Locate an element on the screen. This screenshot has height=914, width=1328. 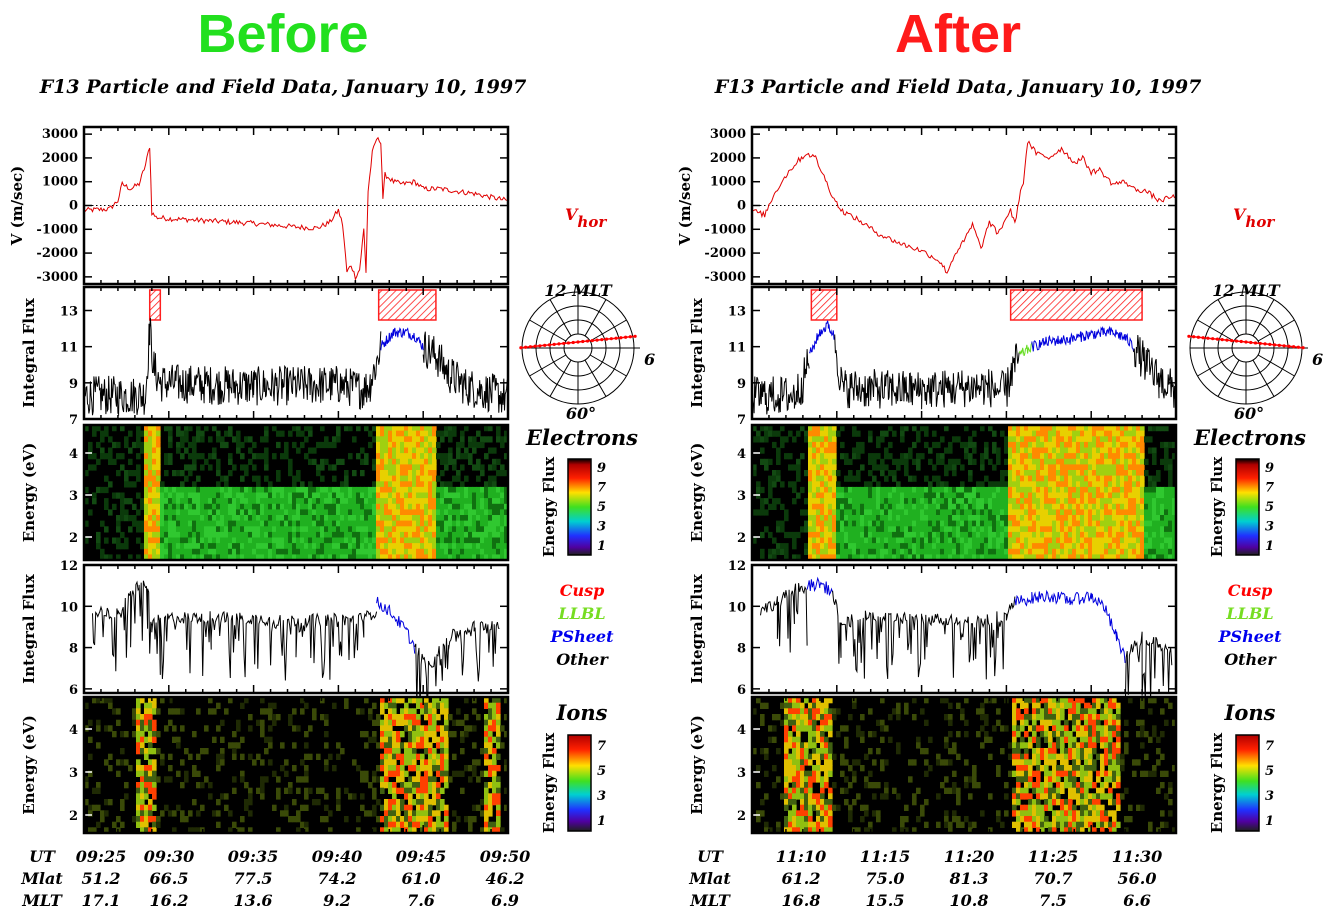
y-tick-label: 11 is located at coordinates (69, 348).